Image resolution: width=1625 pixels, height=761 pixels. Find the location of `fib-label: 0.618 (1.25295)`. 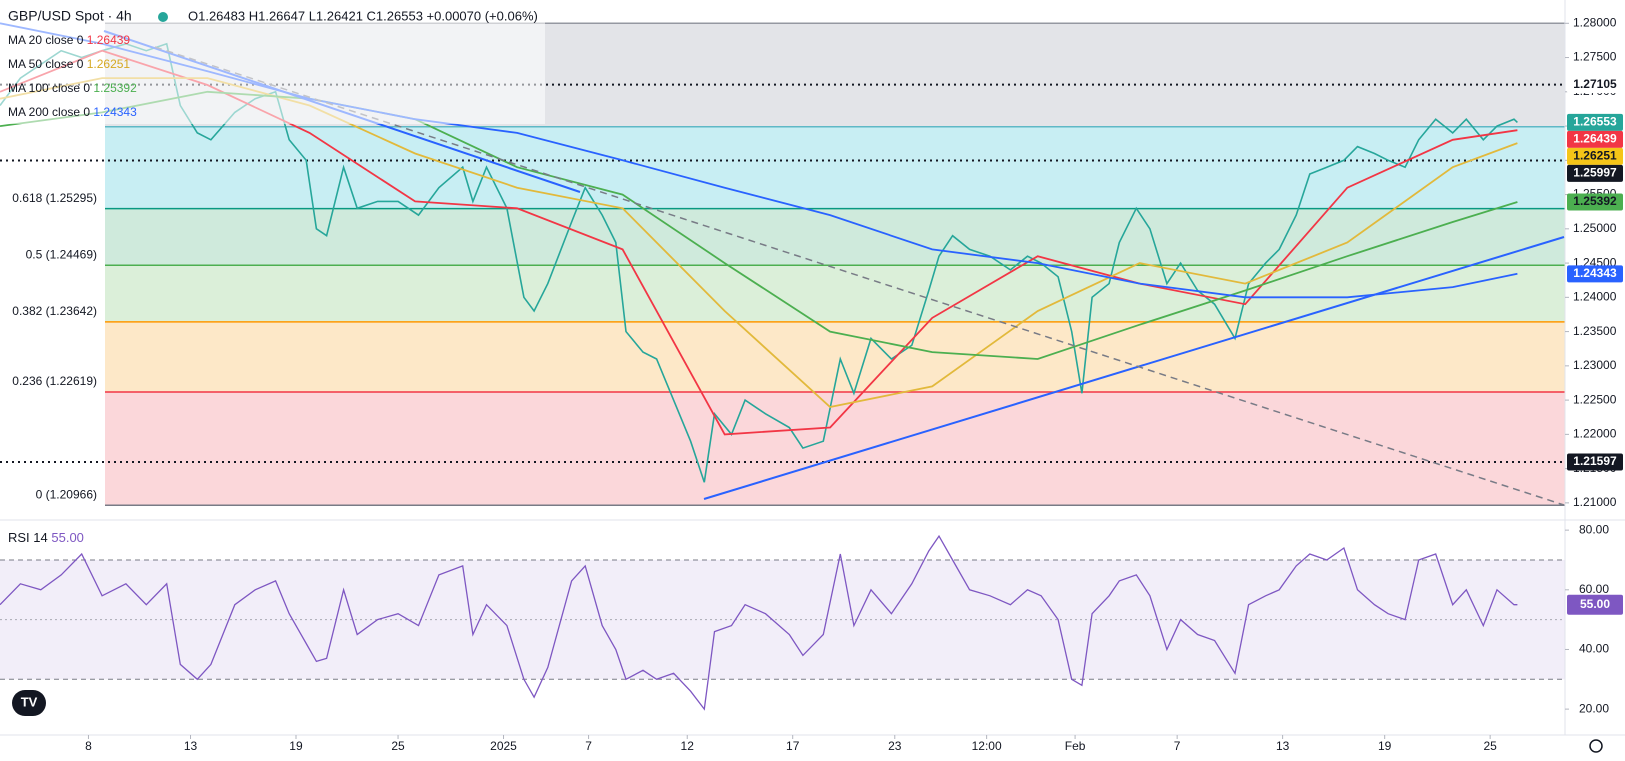

fib-label: 0.618 (1.25295) is located at coordinates (54, 198).